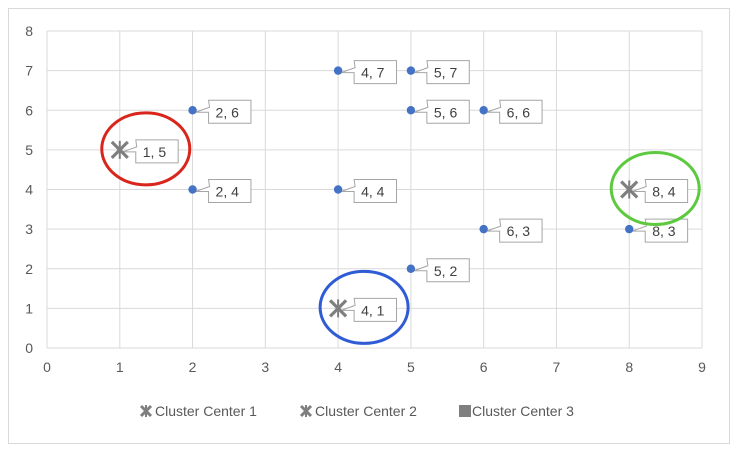 The height and width of the screenshot is (452, 738). What do you see at coordinates (446, 112) in the screenshot?
I see `data-label: 5, 6` at bounding box center [446, 112].